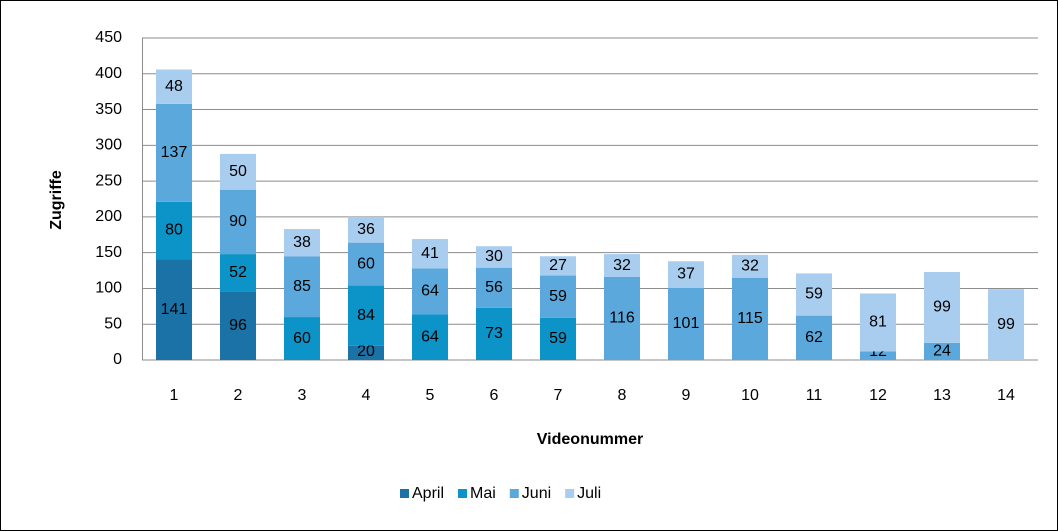 The width and height of the screenshot is (1059, 532). I want to click on y-tick-label: 250, so click(108, 180).